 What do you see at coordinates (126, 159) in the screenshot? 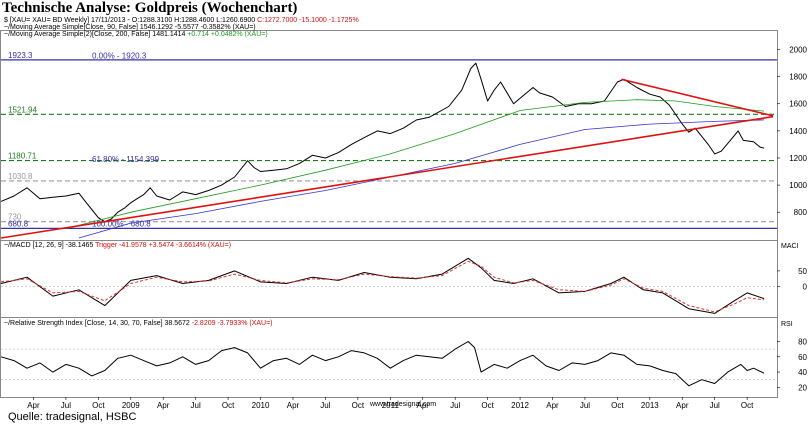
I see `fib-label: 61.80% - 1154.399` at bounding box center [126, 159].